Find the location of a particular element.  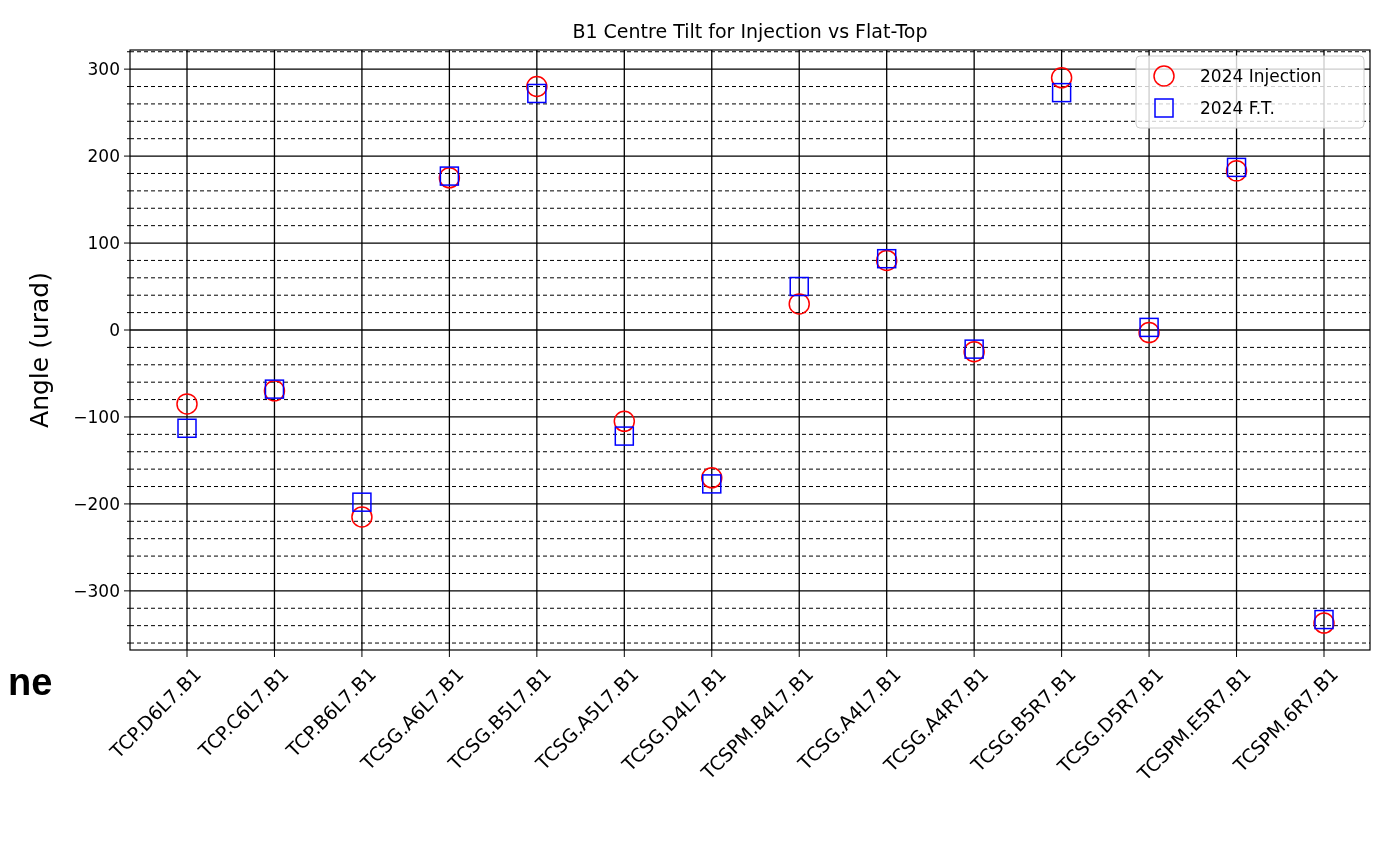

chart-title: B1 Centre Tilt for Injection vs Flat-Top is located at coordinates (750, 31).